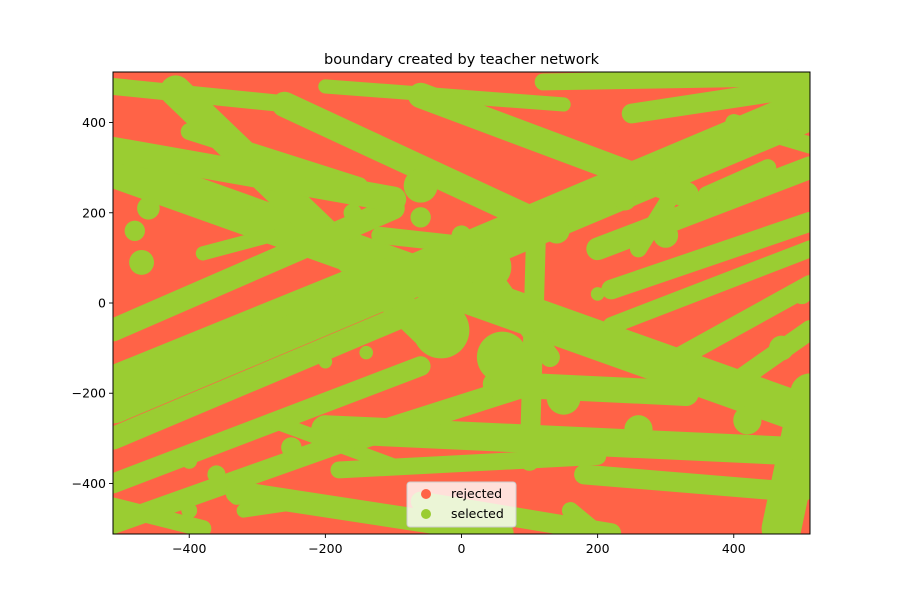  Describe the element at coordinates (89, 483) in the screenshot. I see `y-tick-label: −400` at that location.